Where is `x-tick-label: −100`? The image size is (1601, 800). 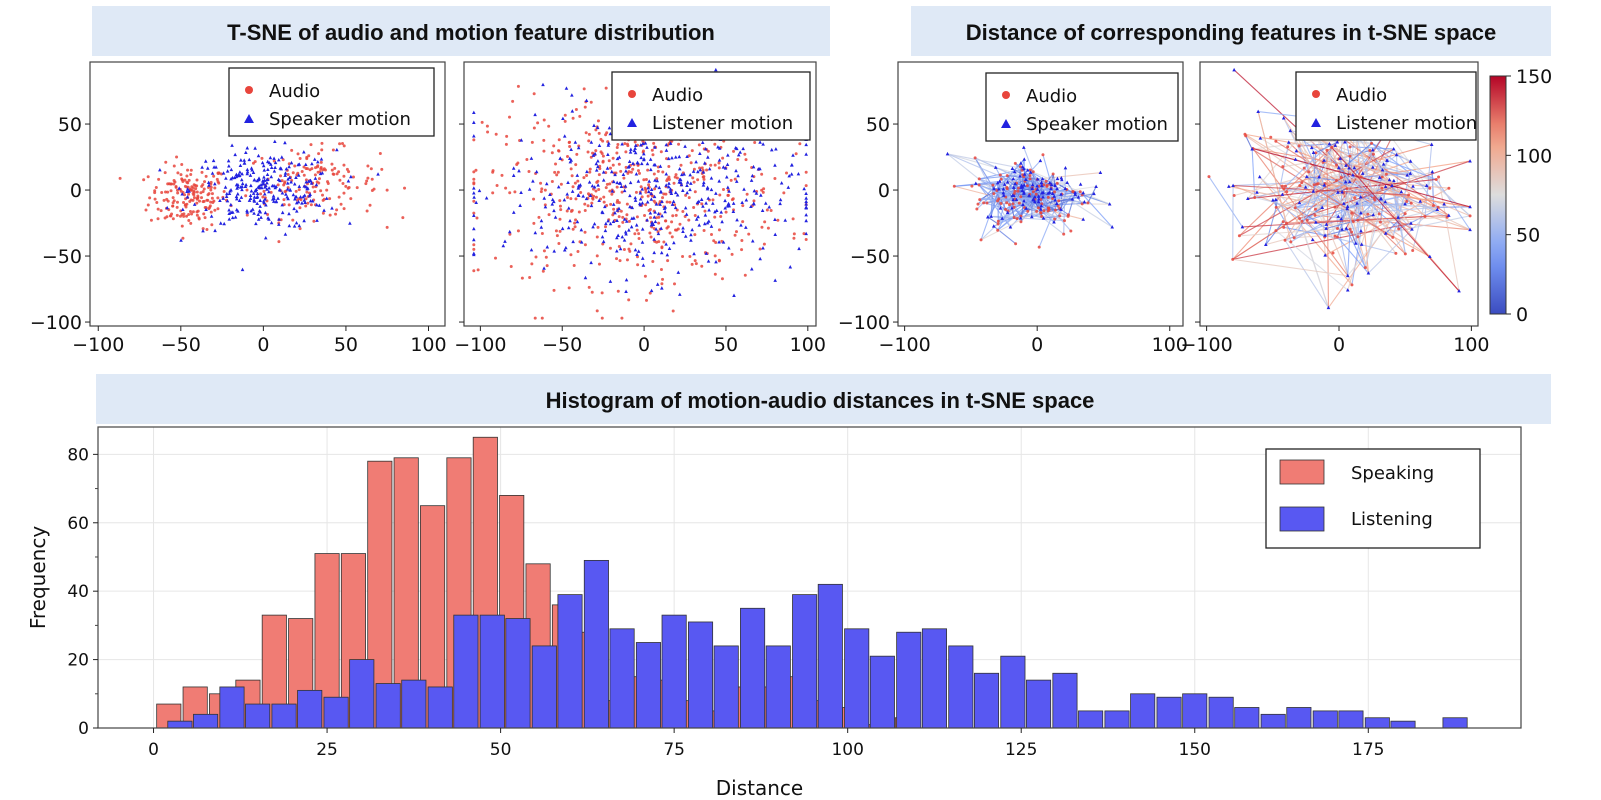
x-tick-label: −100 is located at coordinates (98, 345).